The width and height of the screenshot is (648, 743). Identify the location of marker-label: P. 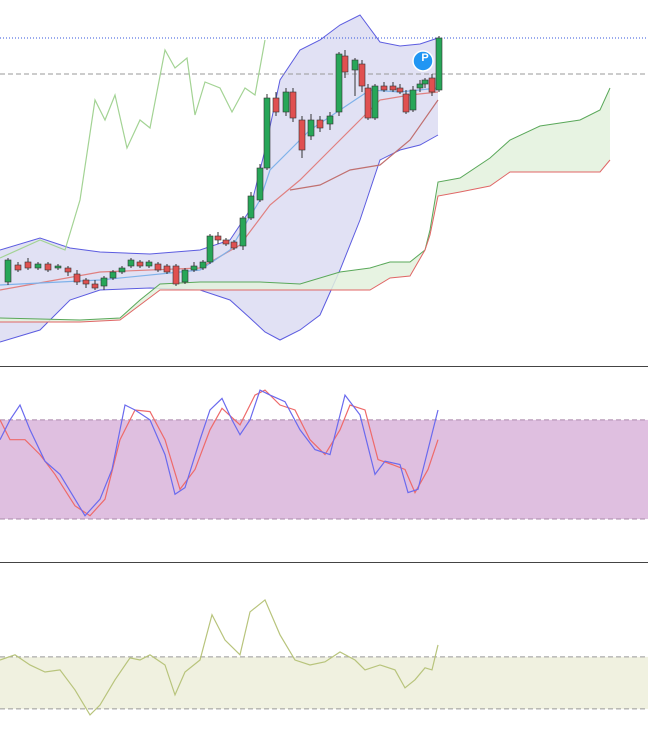
(424, 58).